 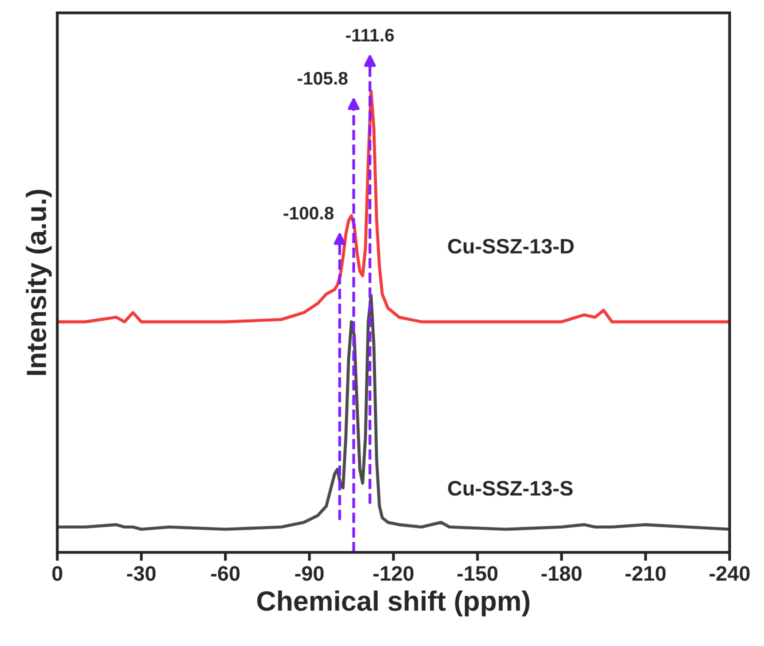 What do you see at coordinates (57, 573) in the screenshot?
I see `x-tick-label: 0` at bounding box center [57, 573].